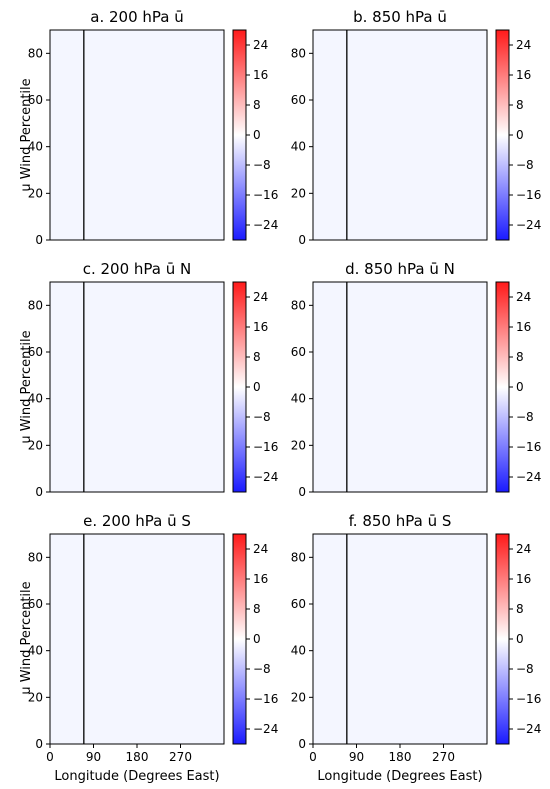 The width and height of the screenshot is (550, 789). Describe the element at coordinates (26, 637) in the screenshot. I see `y-axis-label-row-3: u Wind Percentile` at that location.